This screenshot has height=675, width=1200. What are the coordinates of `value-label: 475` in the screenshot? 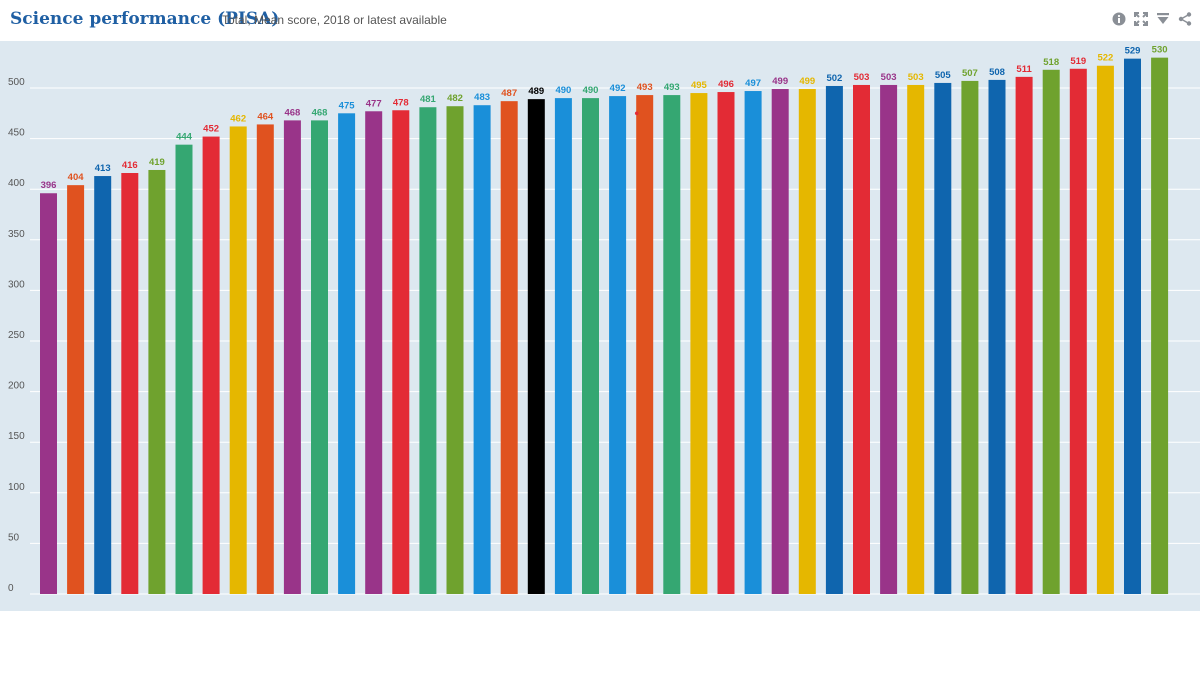 It's located at (347, 105).